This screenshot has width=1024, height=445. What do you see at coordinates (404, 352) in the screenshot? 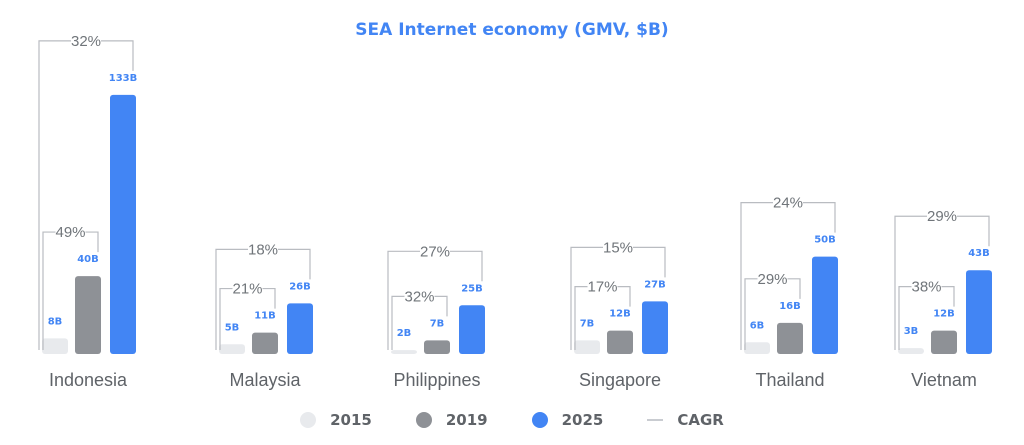
I see `bar-2015-philippines` at bounding box center [404, 352].